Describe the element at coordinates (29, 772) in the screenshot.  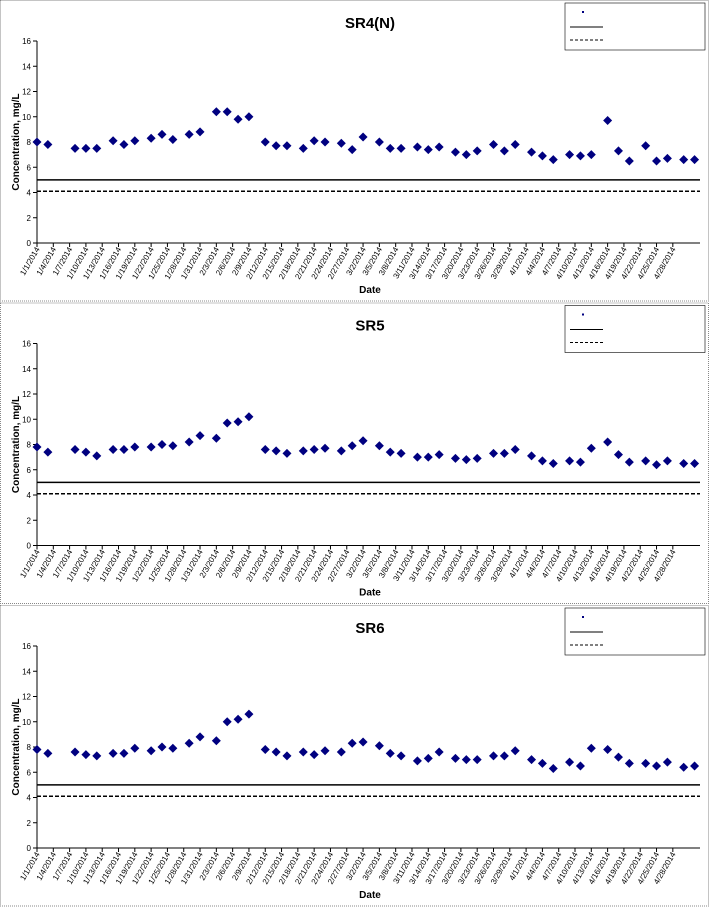
I see `y-tick-label: 6` at that location.